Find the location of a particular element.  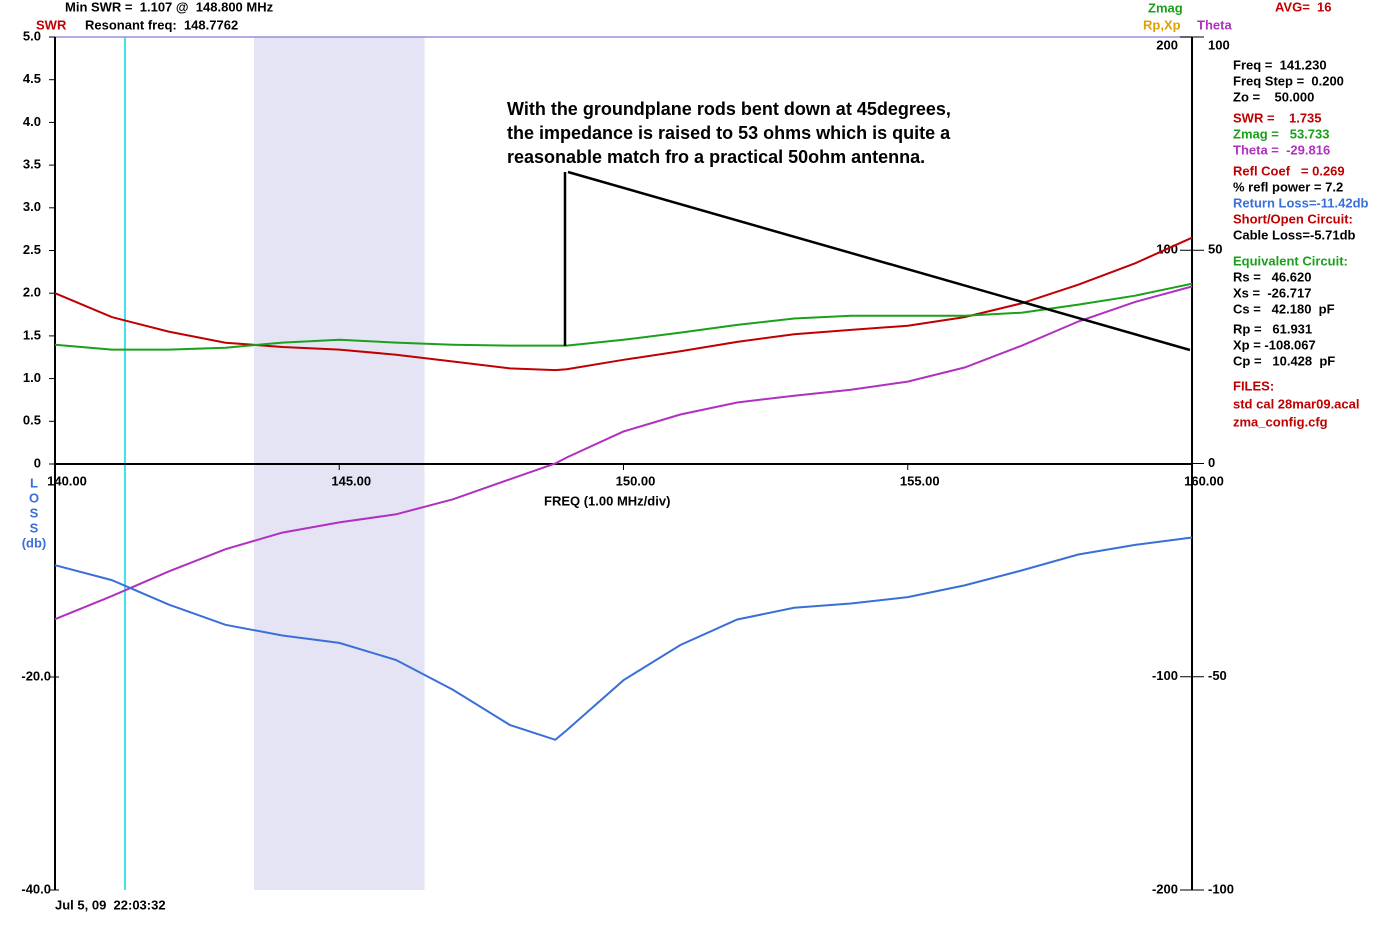

z-tick-label: 200 is located at coordinates (1167, 44).